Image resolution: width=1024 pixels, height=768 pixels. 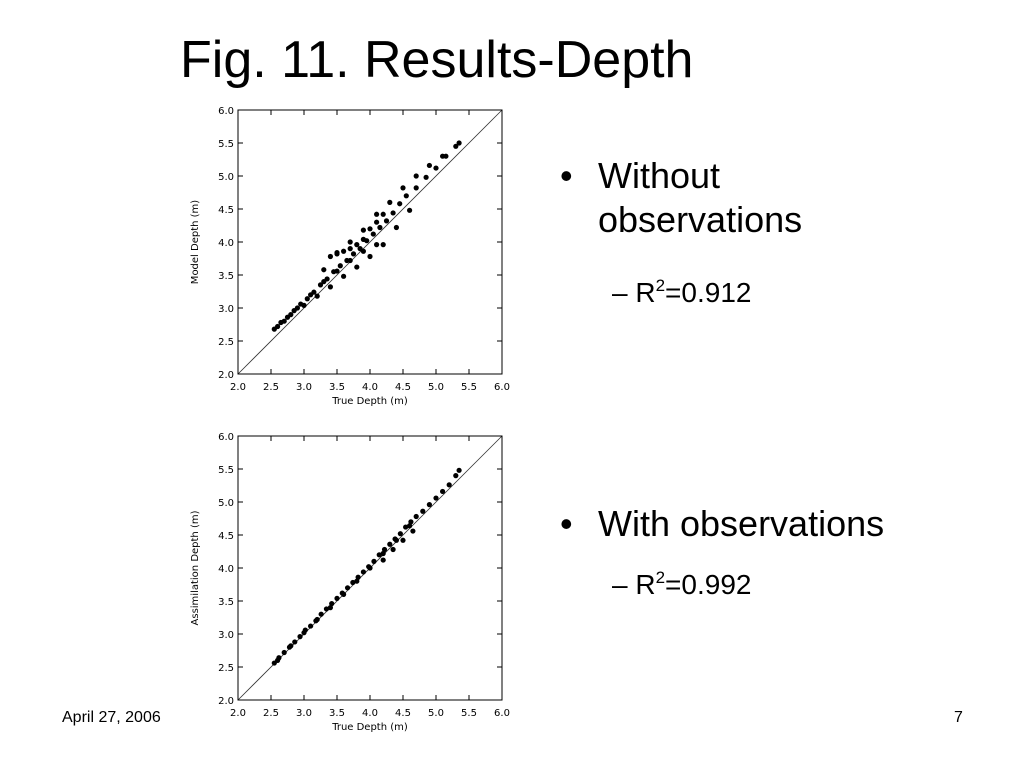 I want to click on x-tick-label: 5.0, so click(x=436, y=713).